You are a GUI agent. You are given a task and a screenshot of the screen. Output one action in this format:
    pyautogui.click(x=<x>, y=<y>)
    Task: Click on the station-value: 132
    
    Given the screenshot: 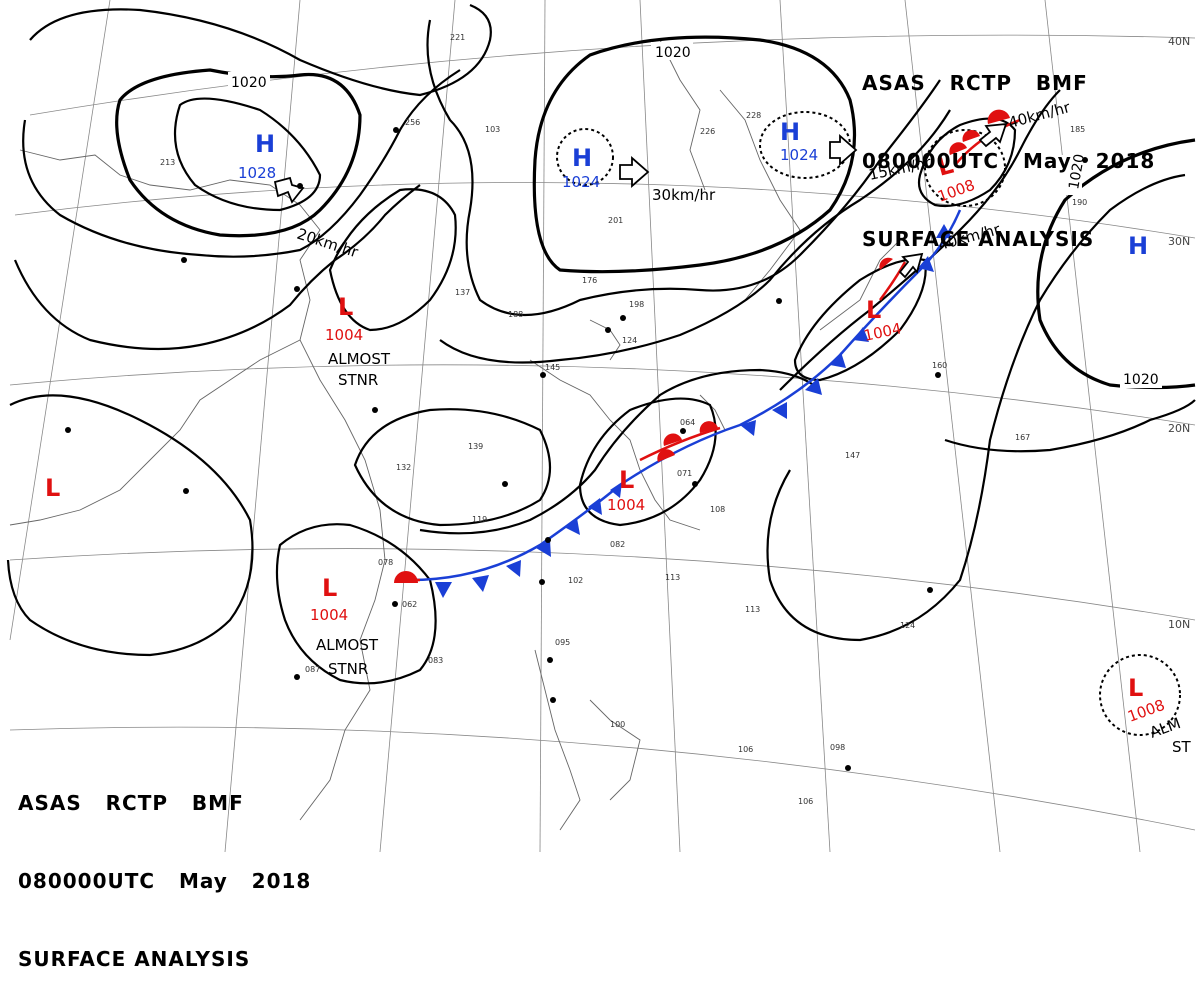 What is the action you would take?
    pyautogui.click(x=403, y=467)
    